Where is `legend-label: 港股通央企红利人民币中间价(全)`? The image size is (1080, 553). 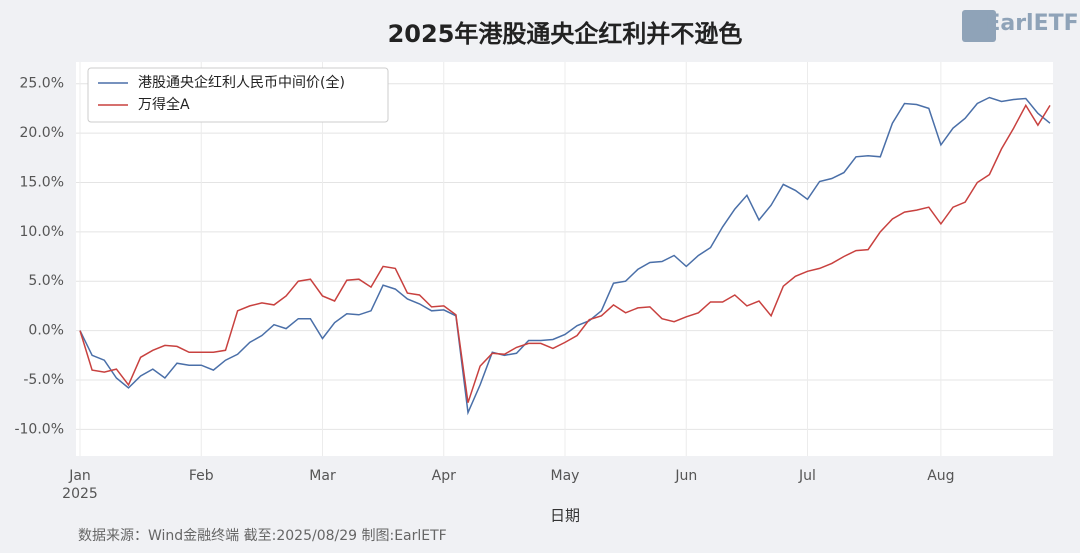
legend-label: 港股通央企红利人民币中间价(全) is located at coordinates (241, 82).